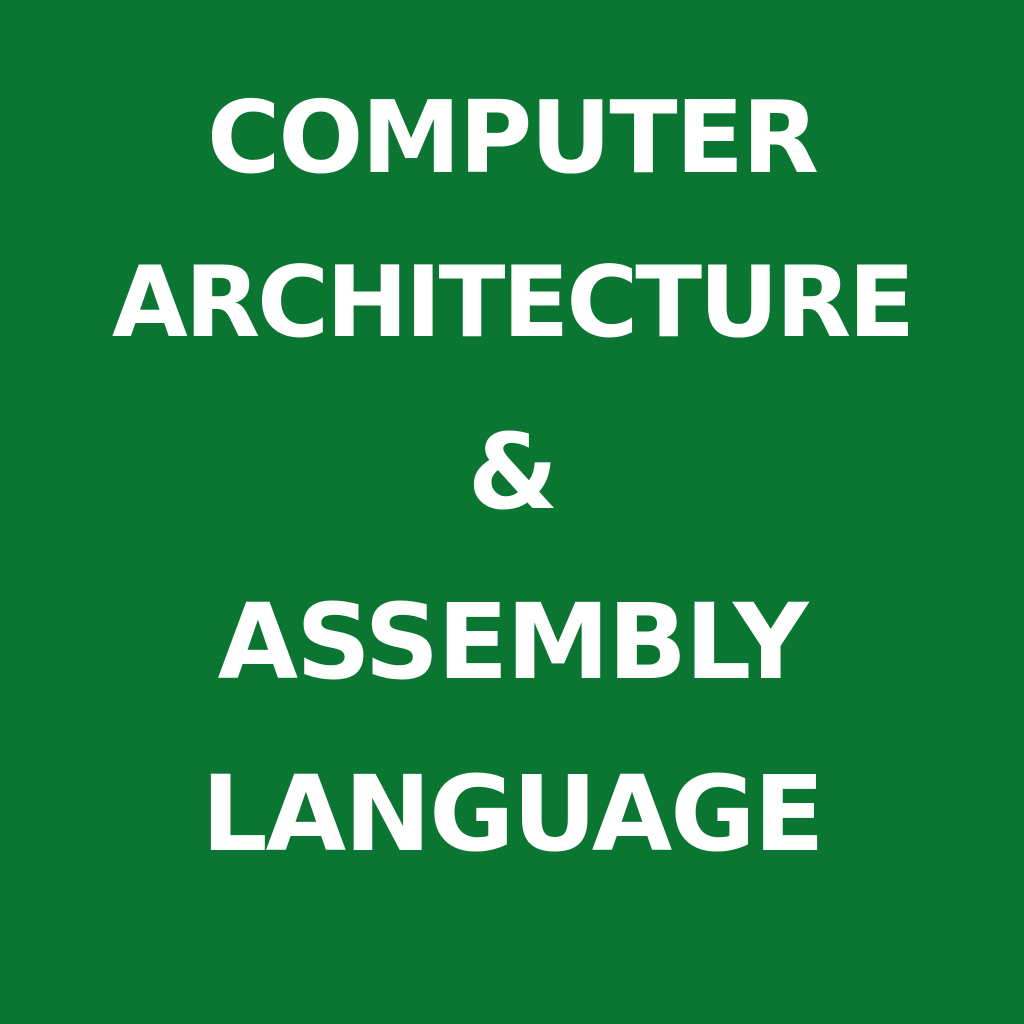  What do you see at coordinates (513, 642) in the screenshot?
I see `title-line-assembly: ASSEMBLY` at bounding box center [513, 642].